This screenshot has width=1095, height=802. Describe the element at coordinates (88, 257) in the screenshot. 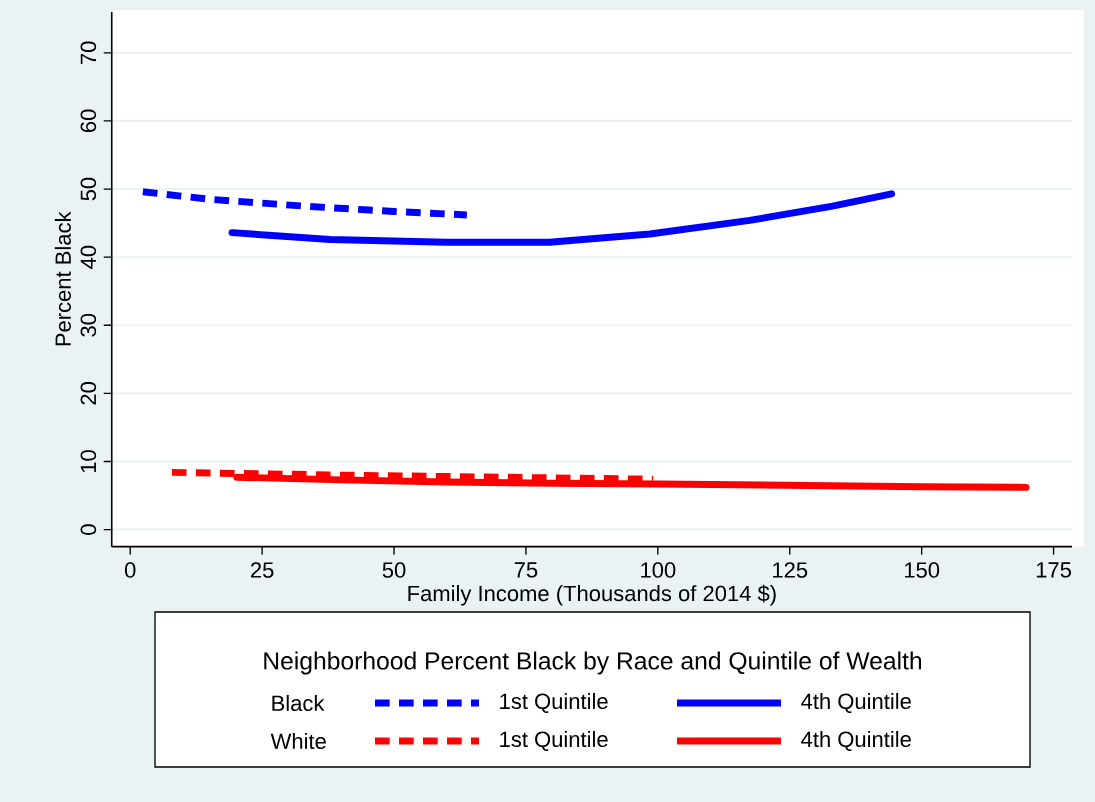

I see `y-tick-label: 40` at that location.